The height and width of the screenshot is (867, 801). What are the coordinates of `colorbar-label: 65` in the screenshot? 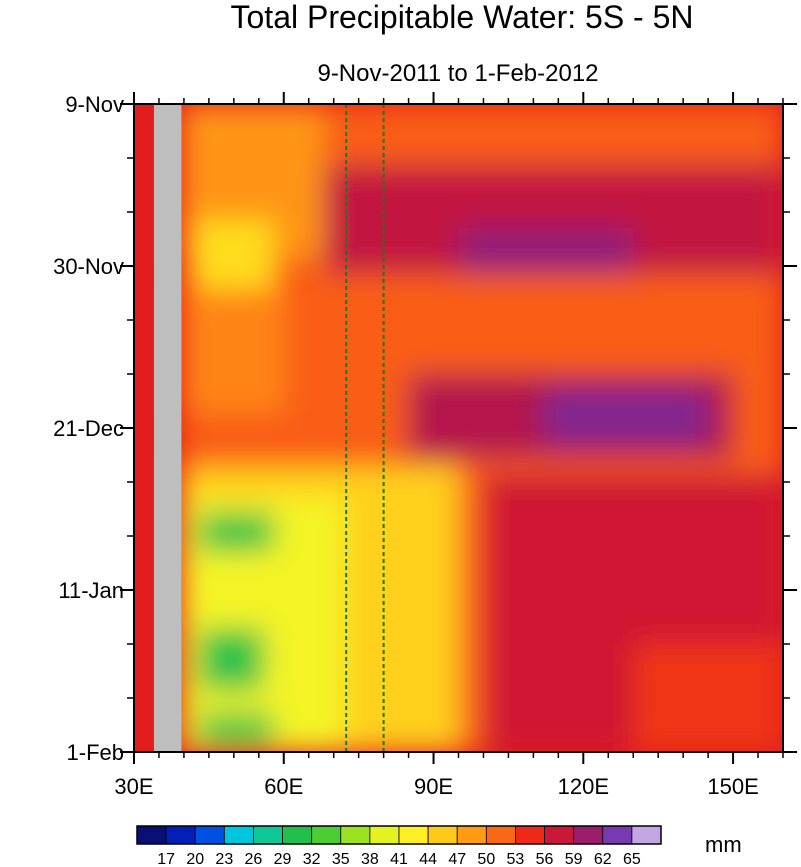 It's located at (632, 859).